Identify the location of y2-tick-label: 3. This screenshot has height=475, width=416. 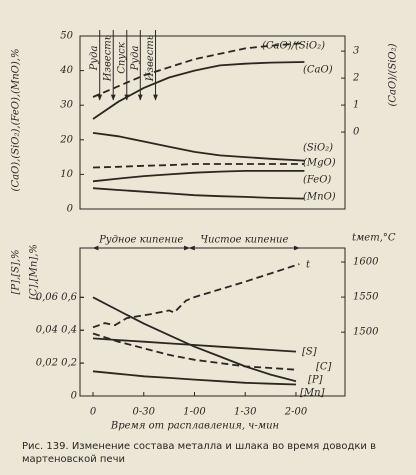
(356, 51).